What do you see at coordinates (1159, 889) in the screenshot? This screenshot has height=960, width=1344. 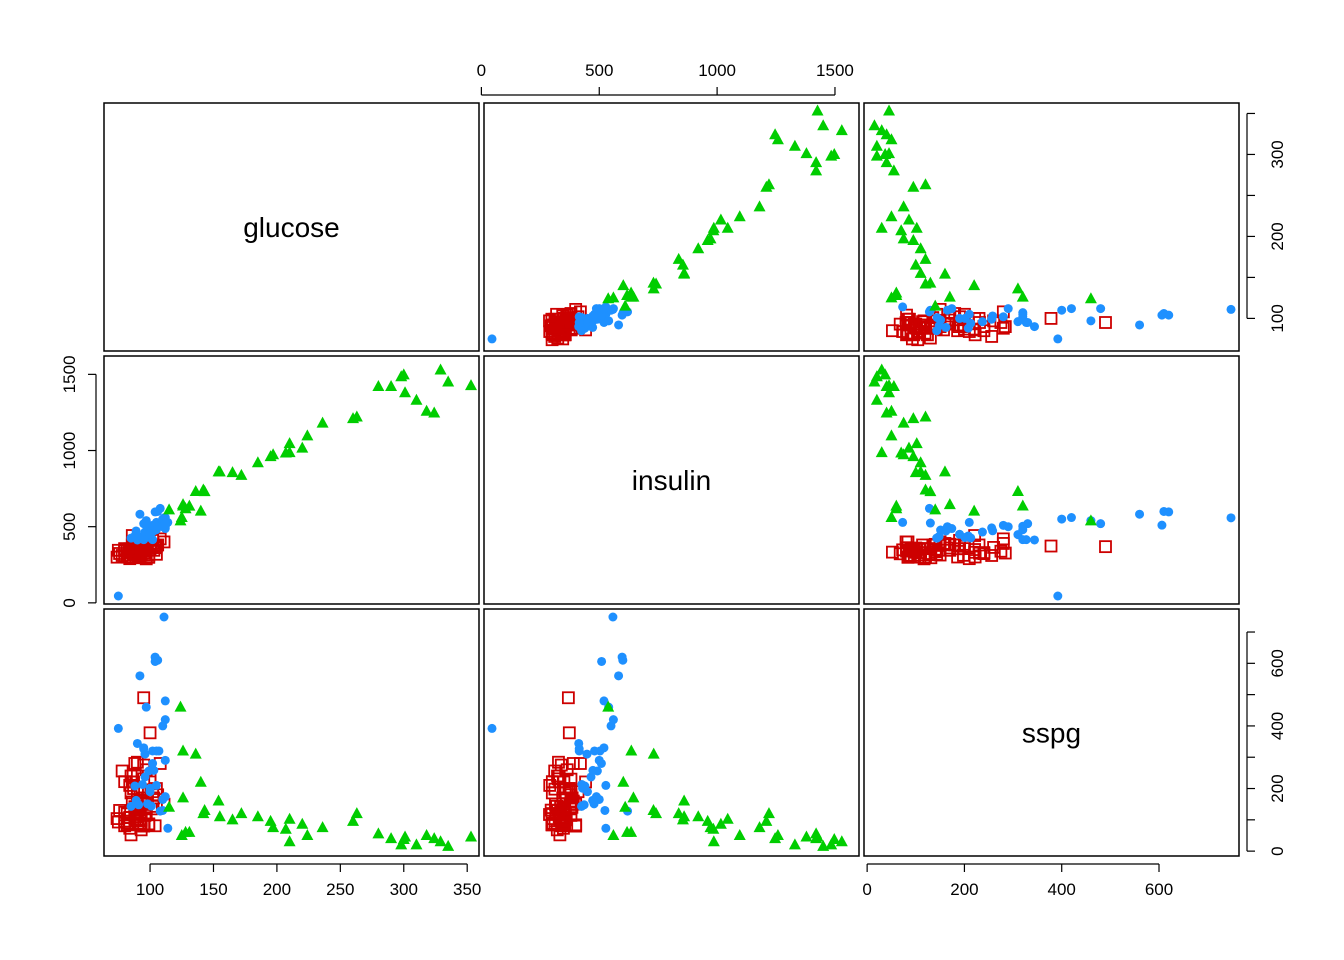 I see `tick-label-sspg-600: 600` at bounding box center [1159, 889].